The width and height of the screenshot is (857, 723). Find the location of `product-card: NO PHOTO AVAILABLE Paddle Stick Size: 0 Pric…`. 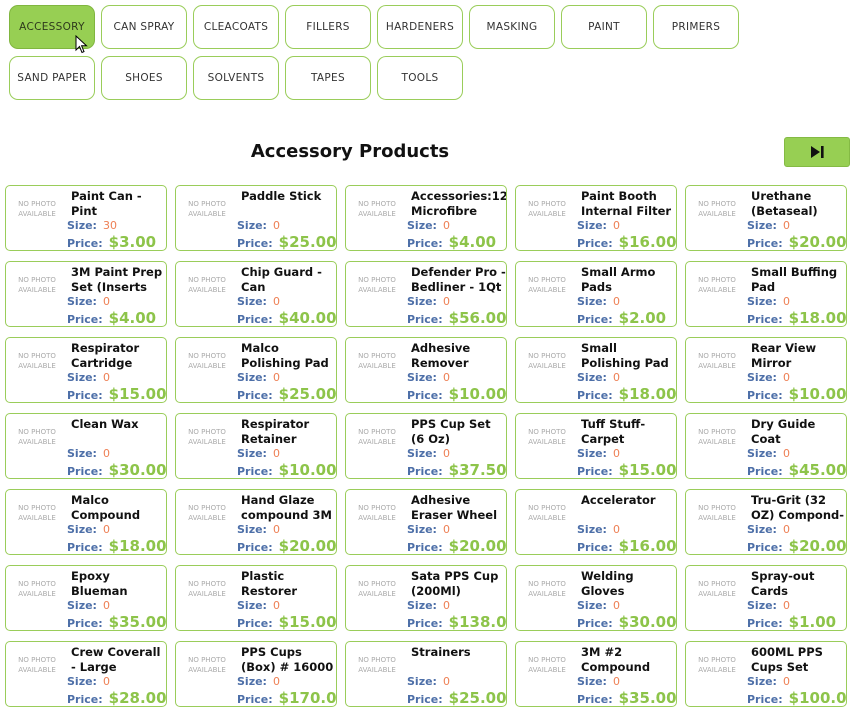

product-card: NO PHOTO AVAILABLE Paddle Stick Size: 0 Pric… is located at coordinates (256, 218).